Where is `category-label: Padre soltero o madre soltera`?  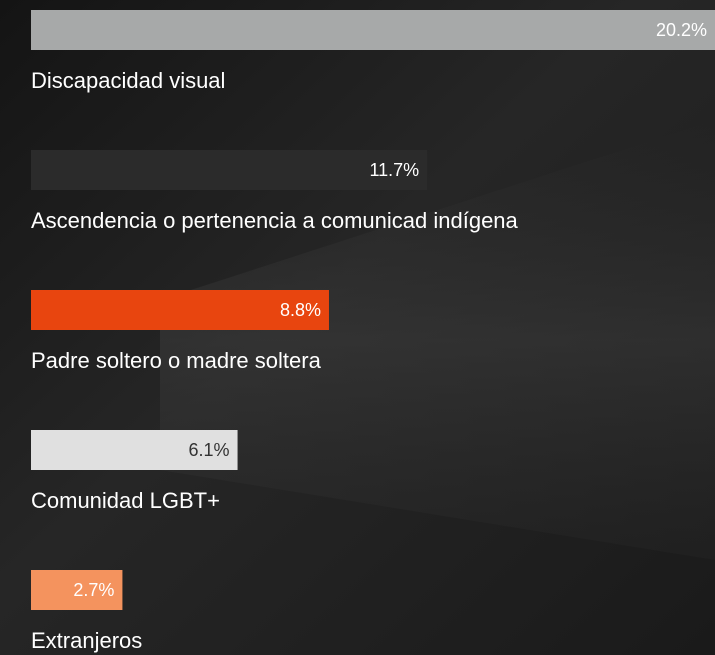
category-label: Padre soltero o madre soltera is located at coordinates (176, 360).